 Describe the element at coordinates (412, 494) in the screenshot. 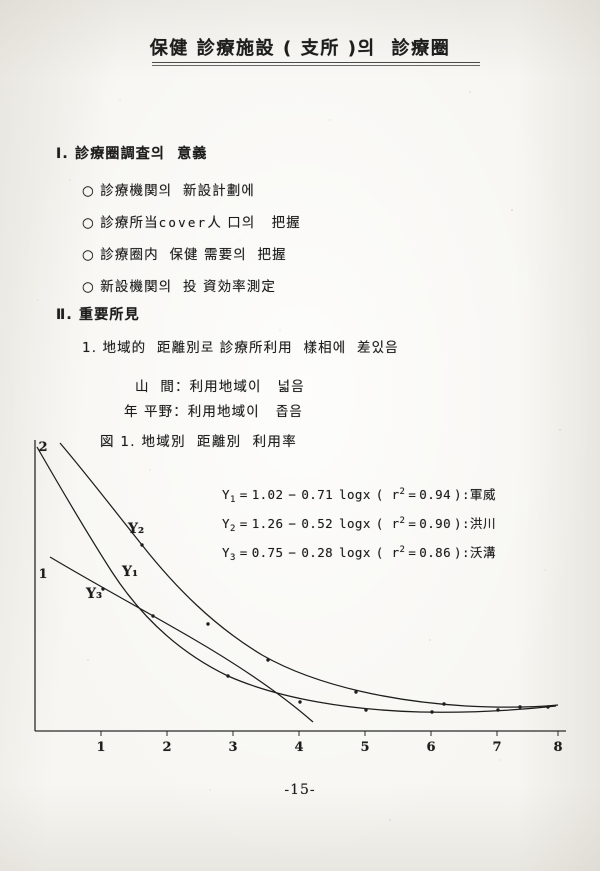

I see `eq1-r-eq: =` at that location.